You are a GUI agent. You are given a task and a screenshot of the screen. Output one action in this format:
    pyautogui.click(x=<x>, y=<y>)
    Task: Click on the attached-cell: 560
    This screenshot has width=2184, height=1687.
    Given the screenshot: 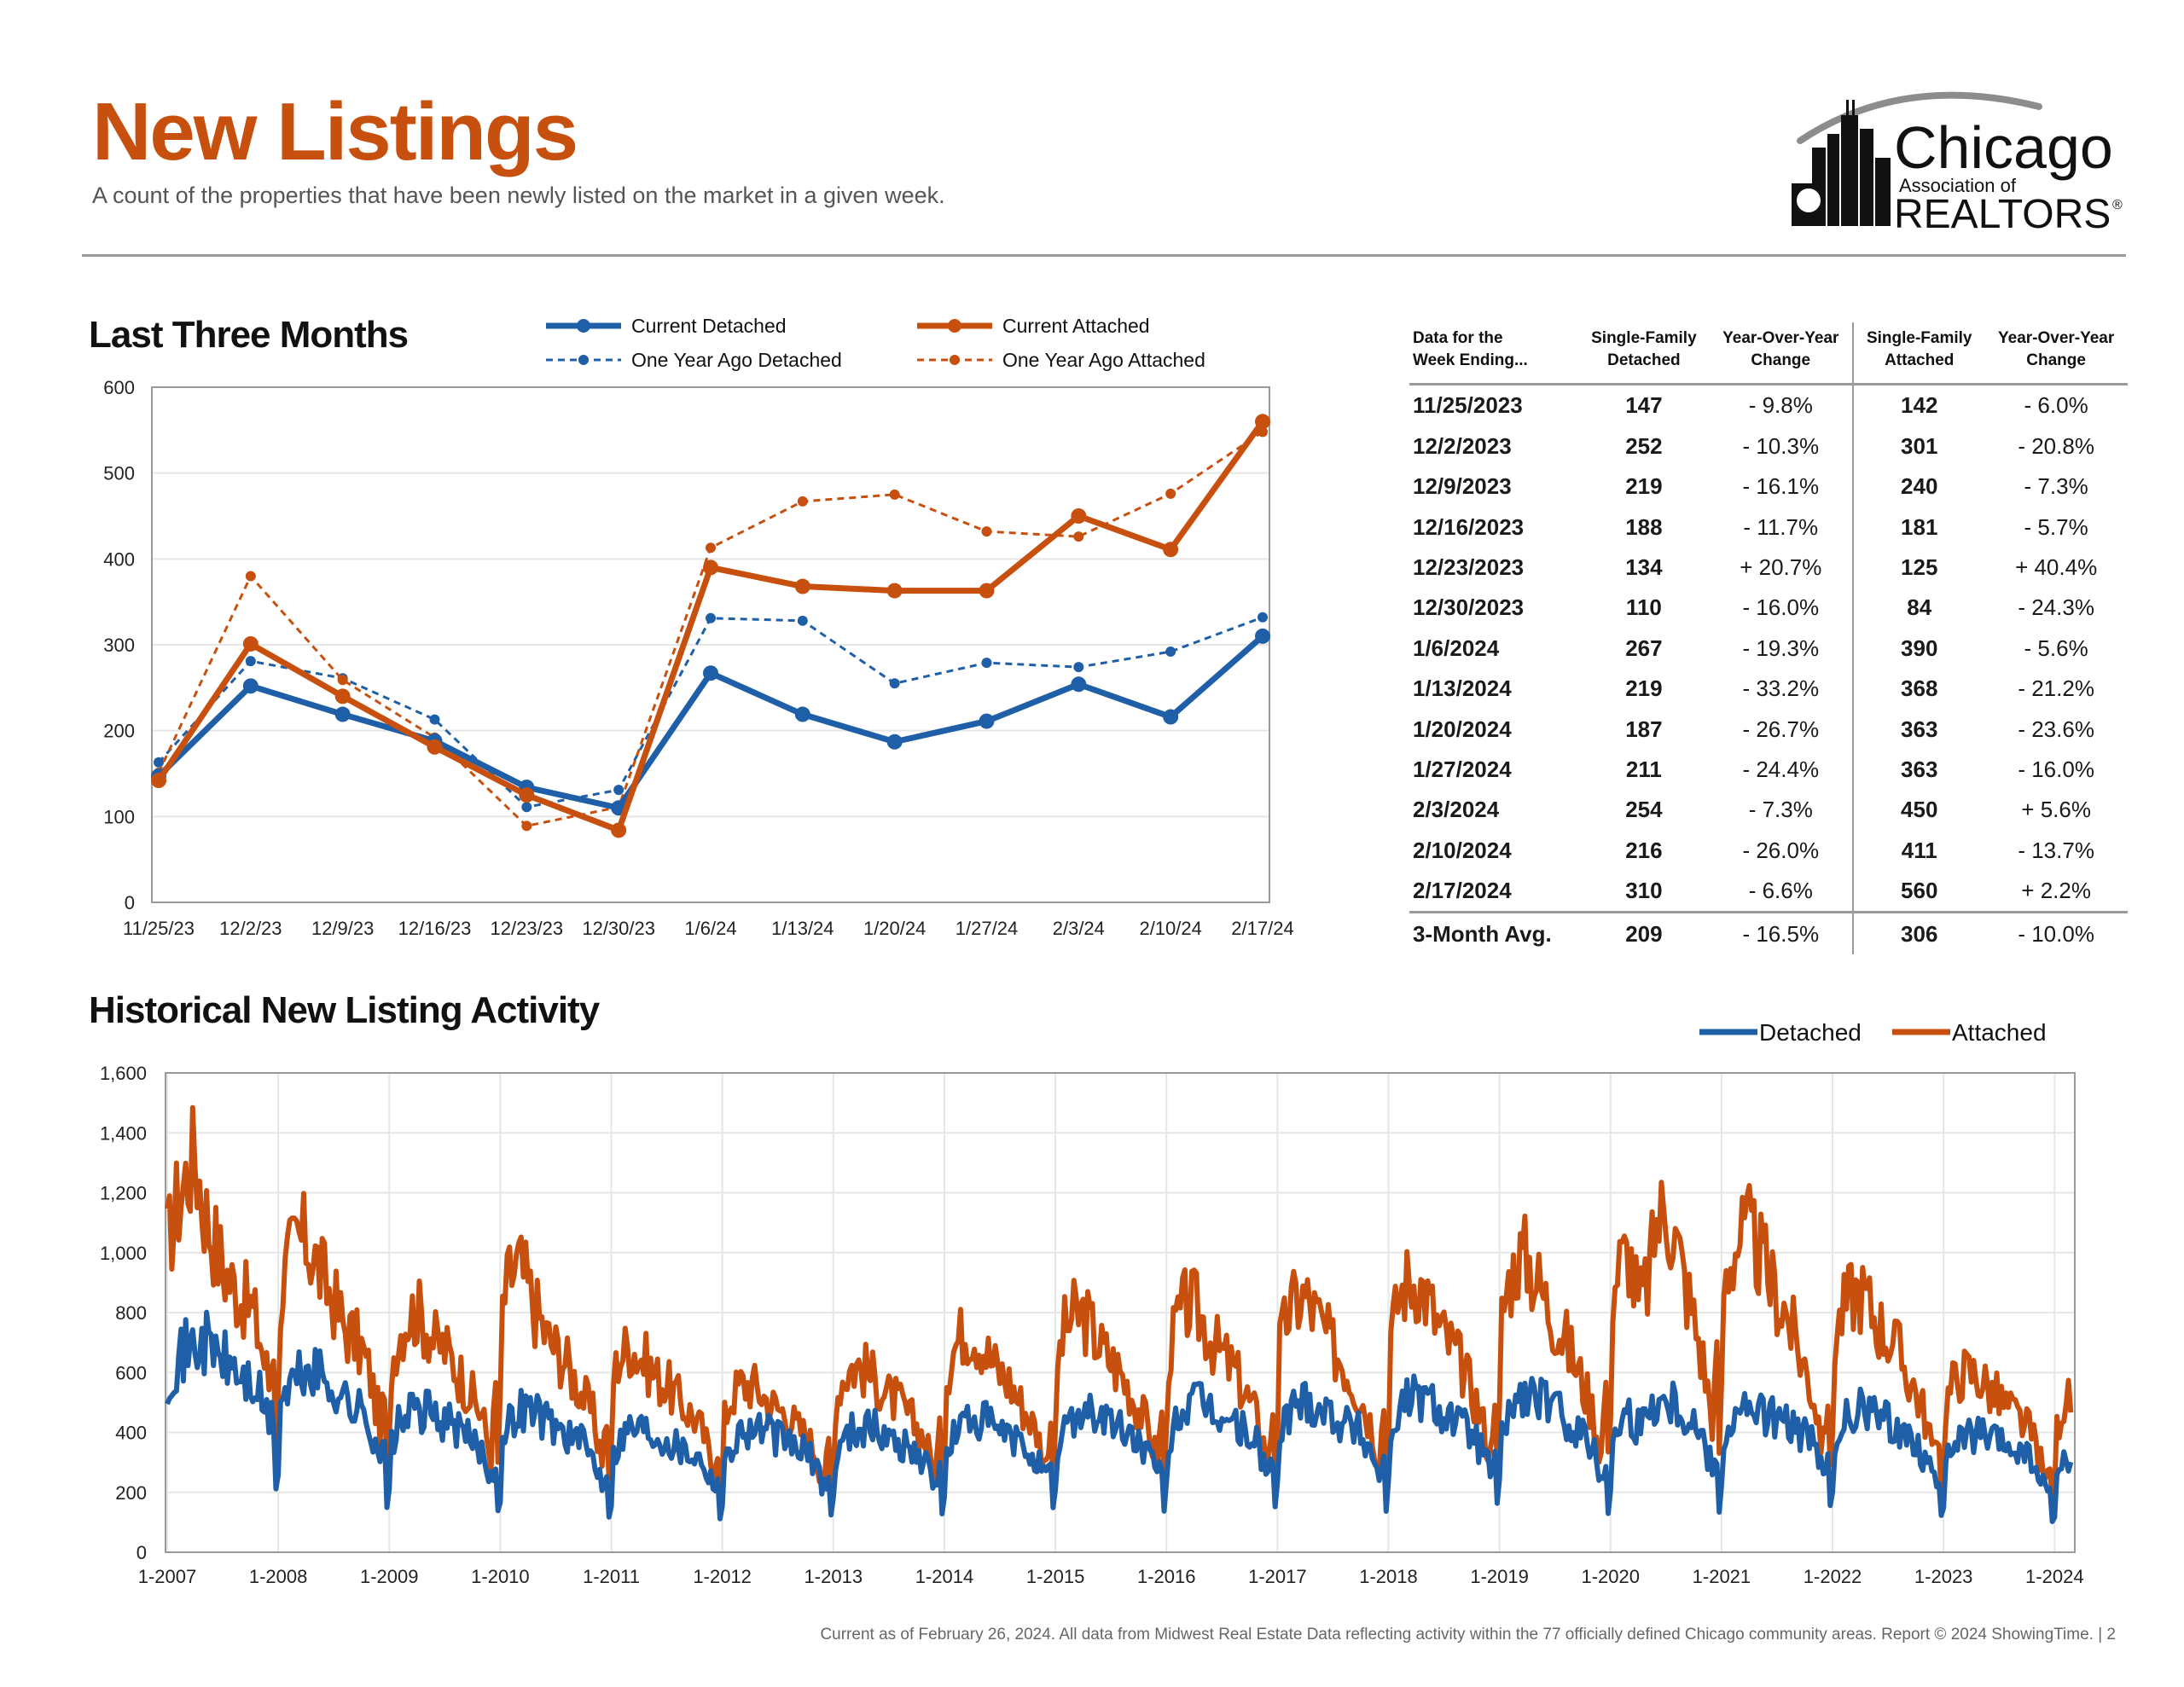 What is the action you would take?
    pyautogui.click(x=1920, y=891)
    